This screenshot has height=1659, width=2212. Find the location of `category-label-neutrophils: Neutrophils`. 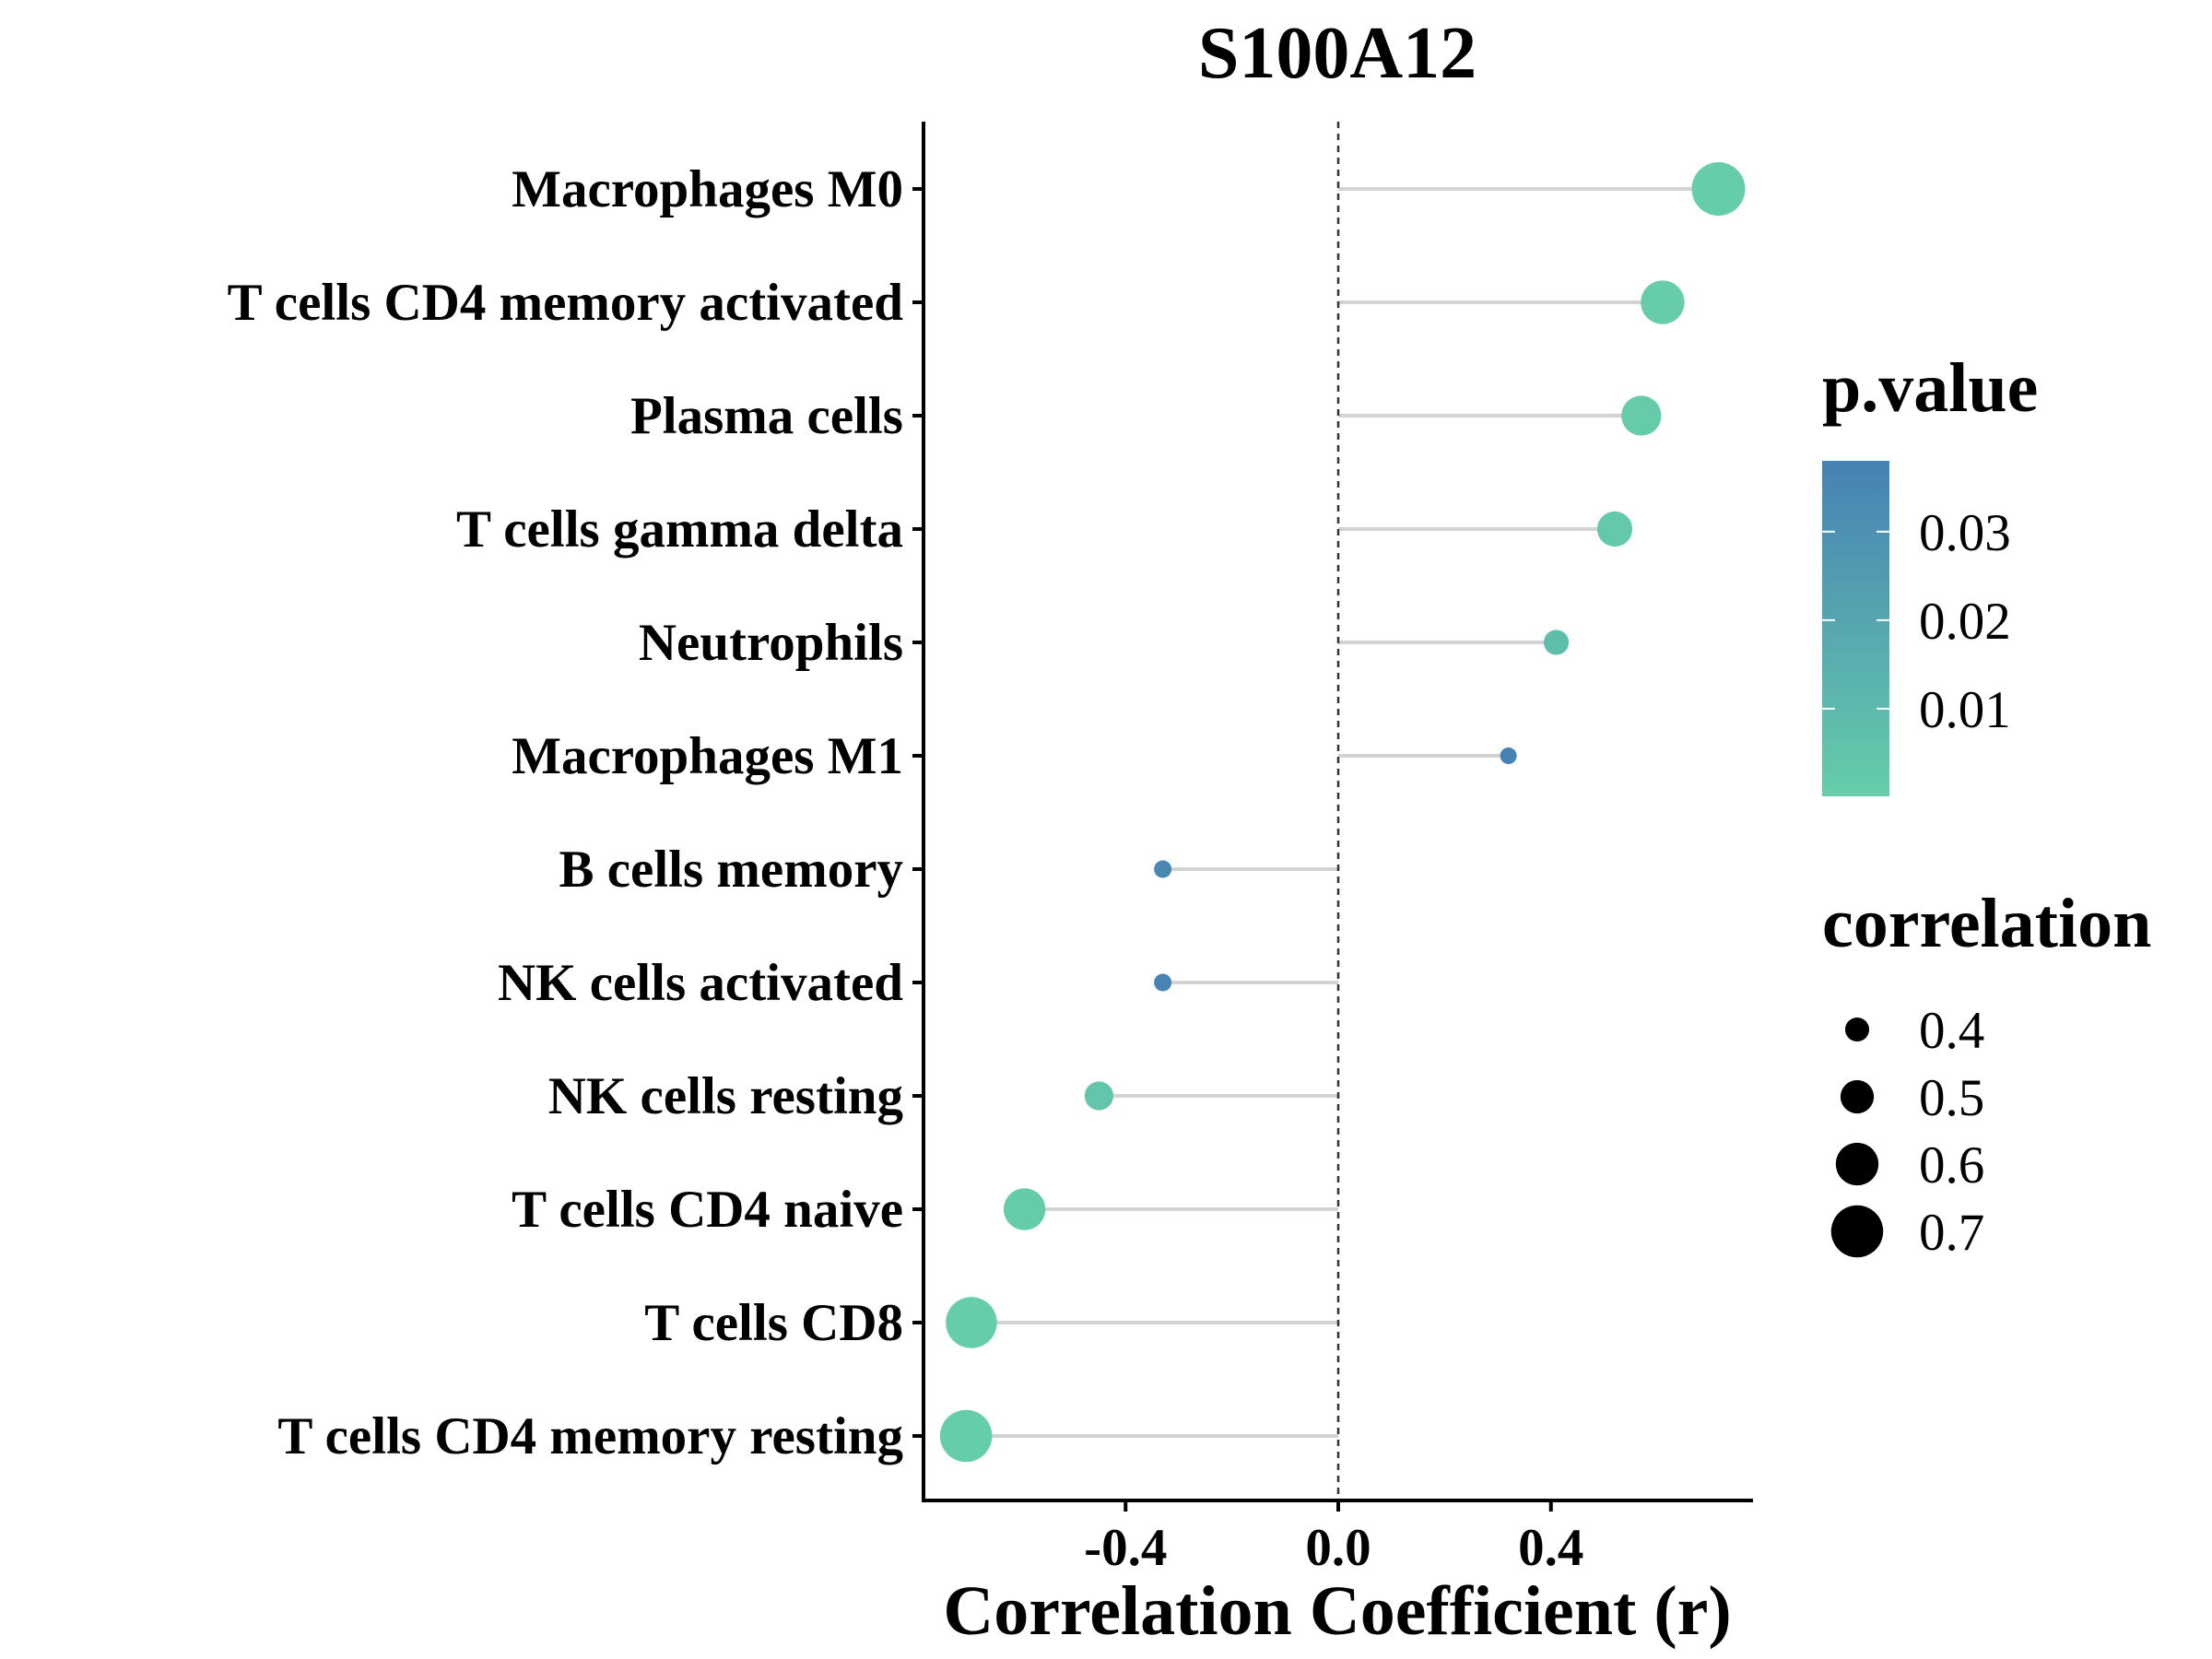

category-label-neutrophils: Neutrophils is located at coordinates (771, 643).